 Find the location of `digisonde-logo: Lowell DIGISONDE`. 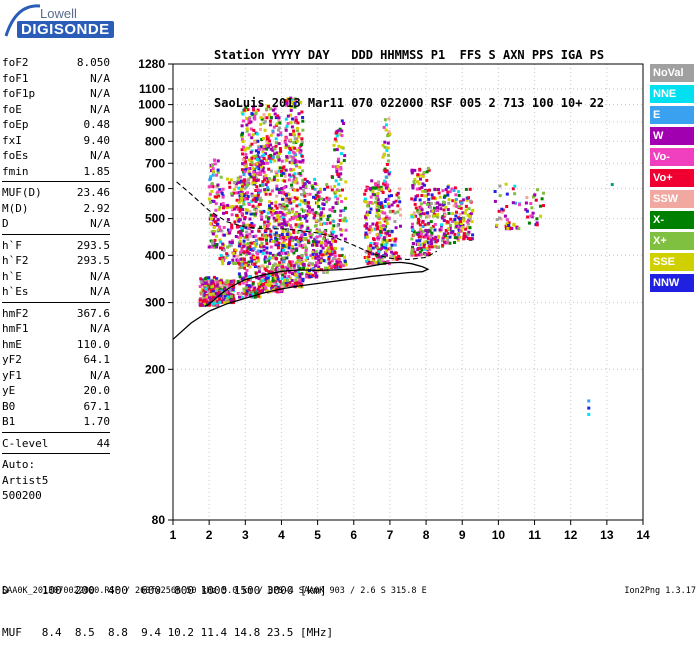

digisonde-logo: Lowell DIGISONDE is located at coordinates (57, 25).